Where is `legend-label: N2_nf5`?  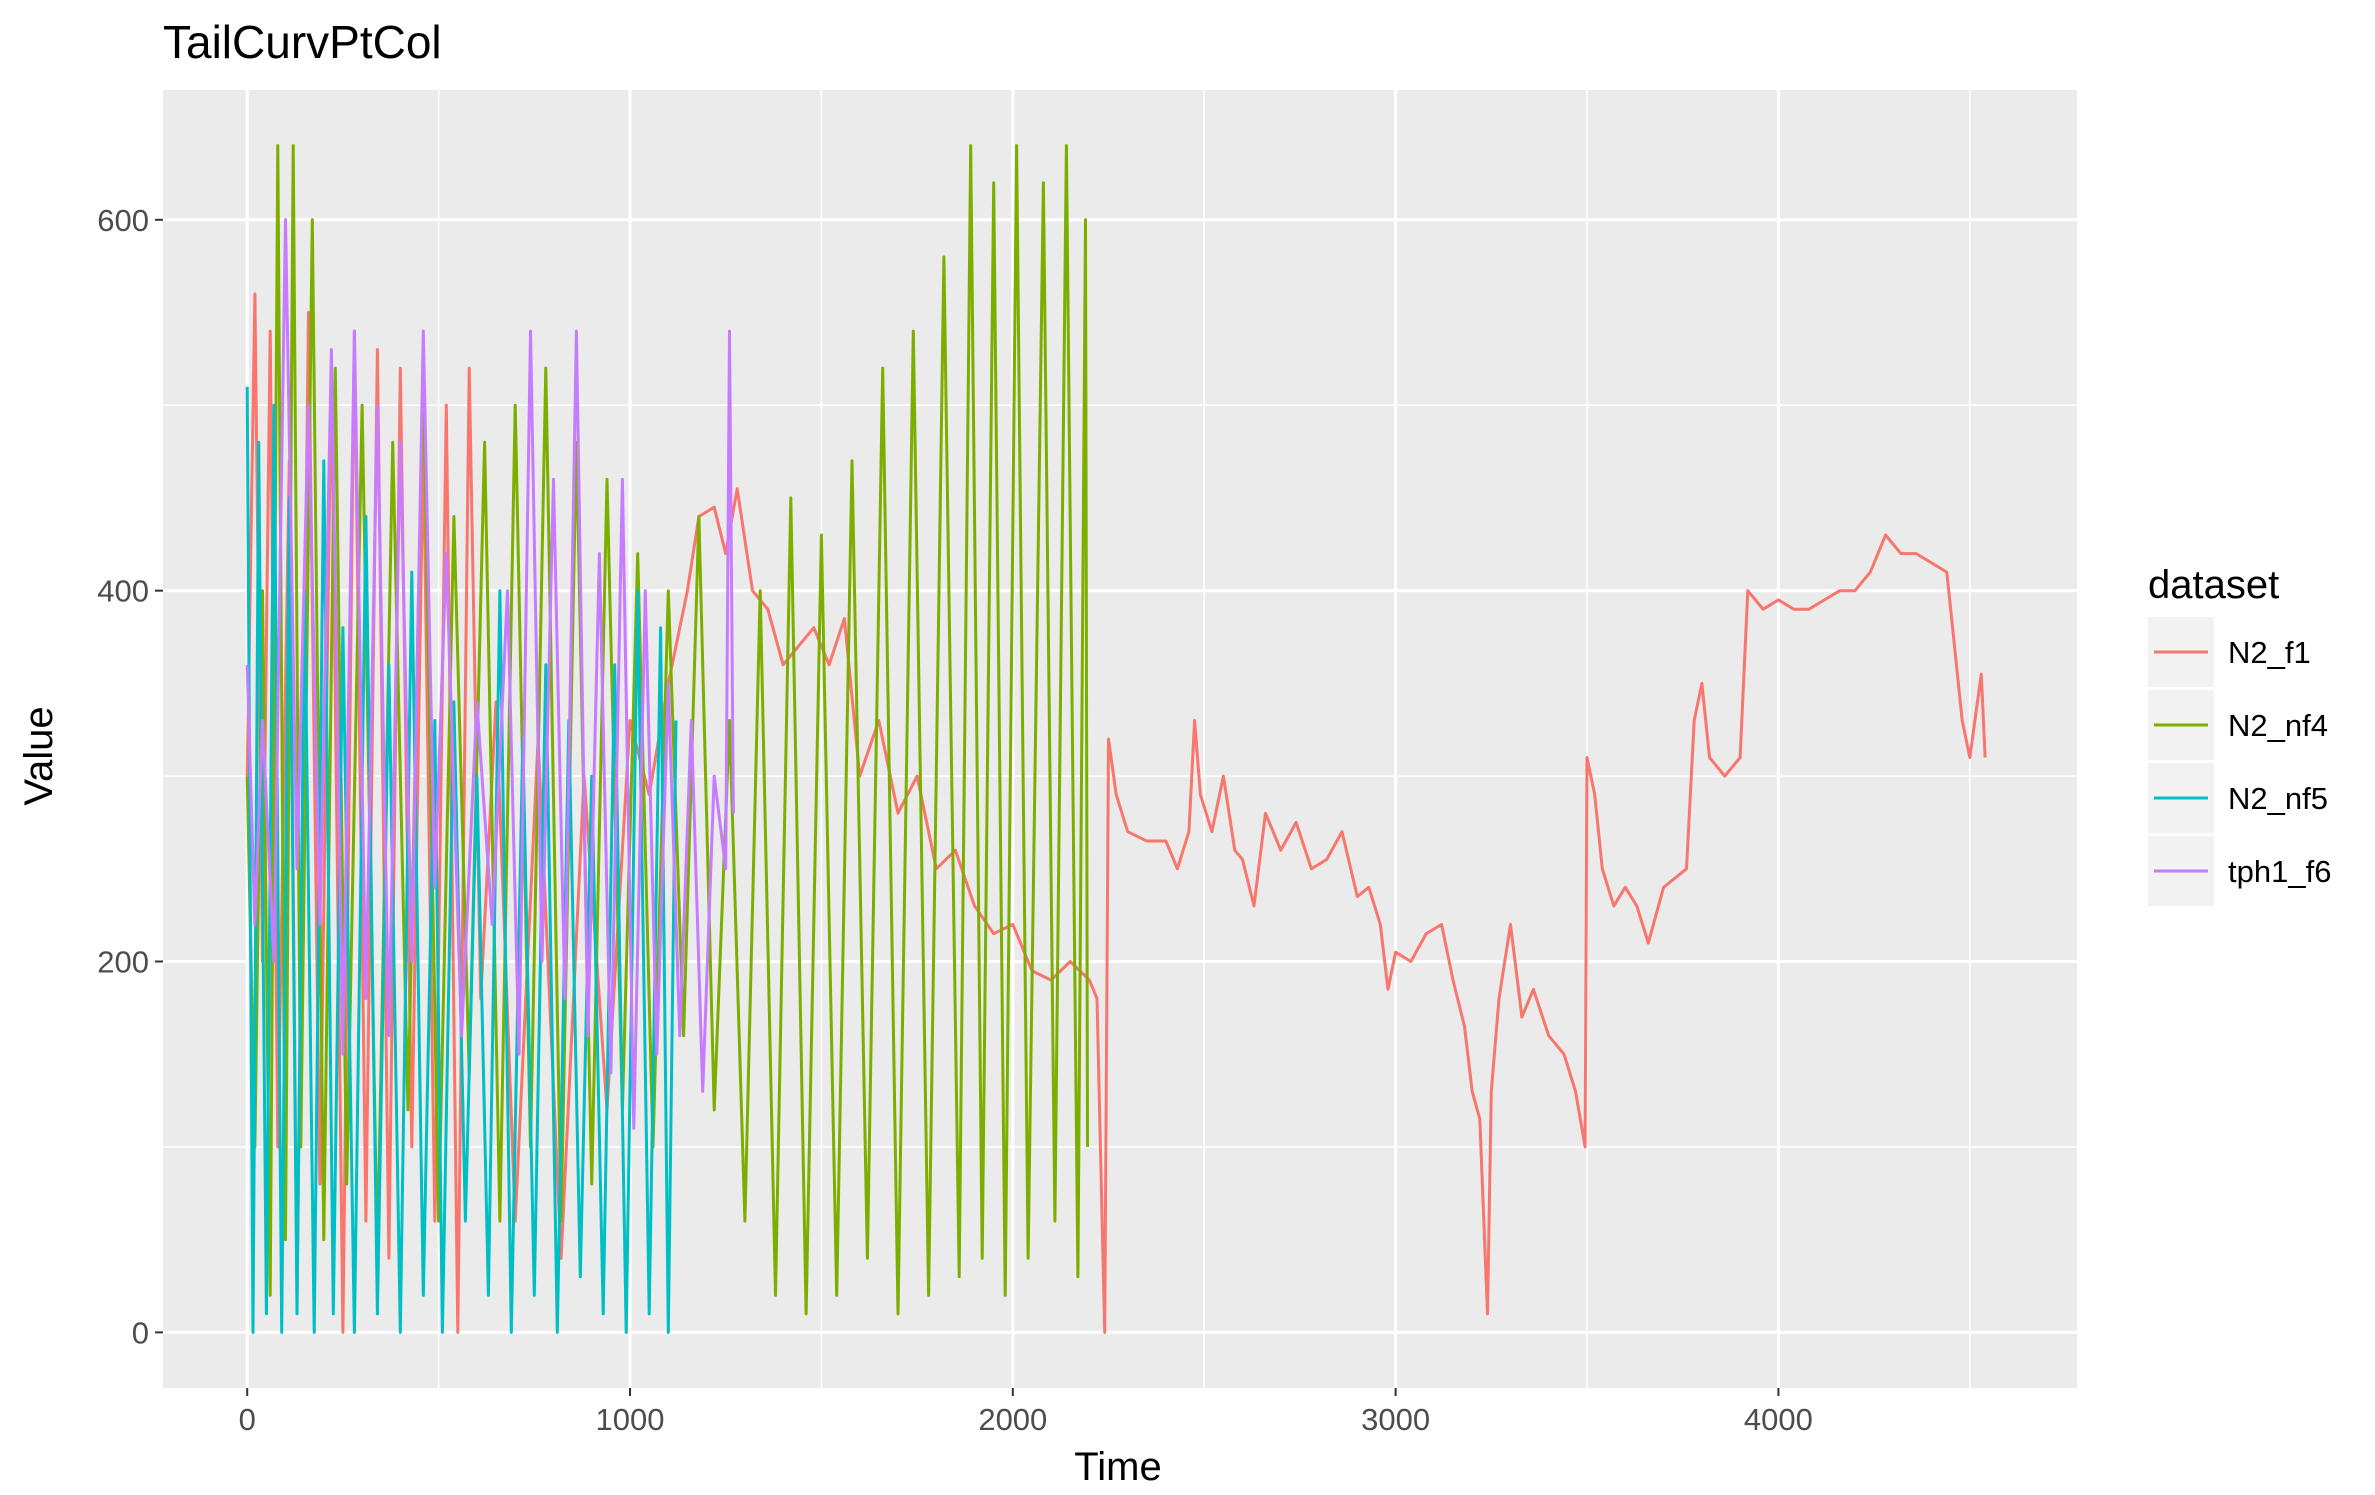 legend-label: N2_nf5 is located at coordinates (2278, 798).